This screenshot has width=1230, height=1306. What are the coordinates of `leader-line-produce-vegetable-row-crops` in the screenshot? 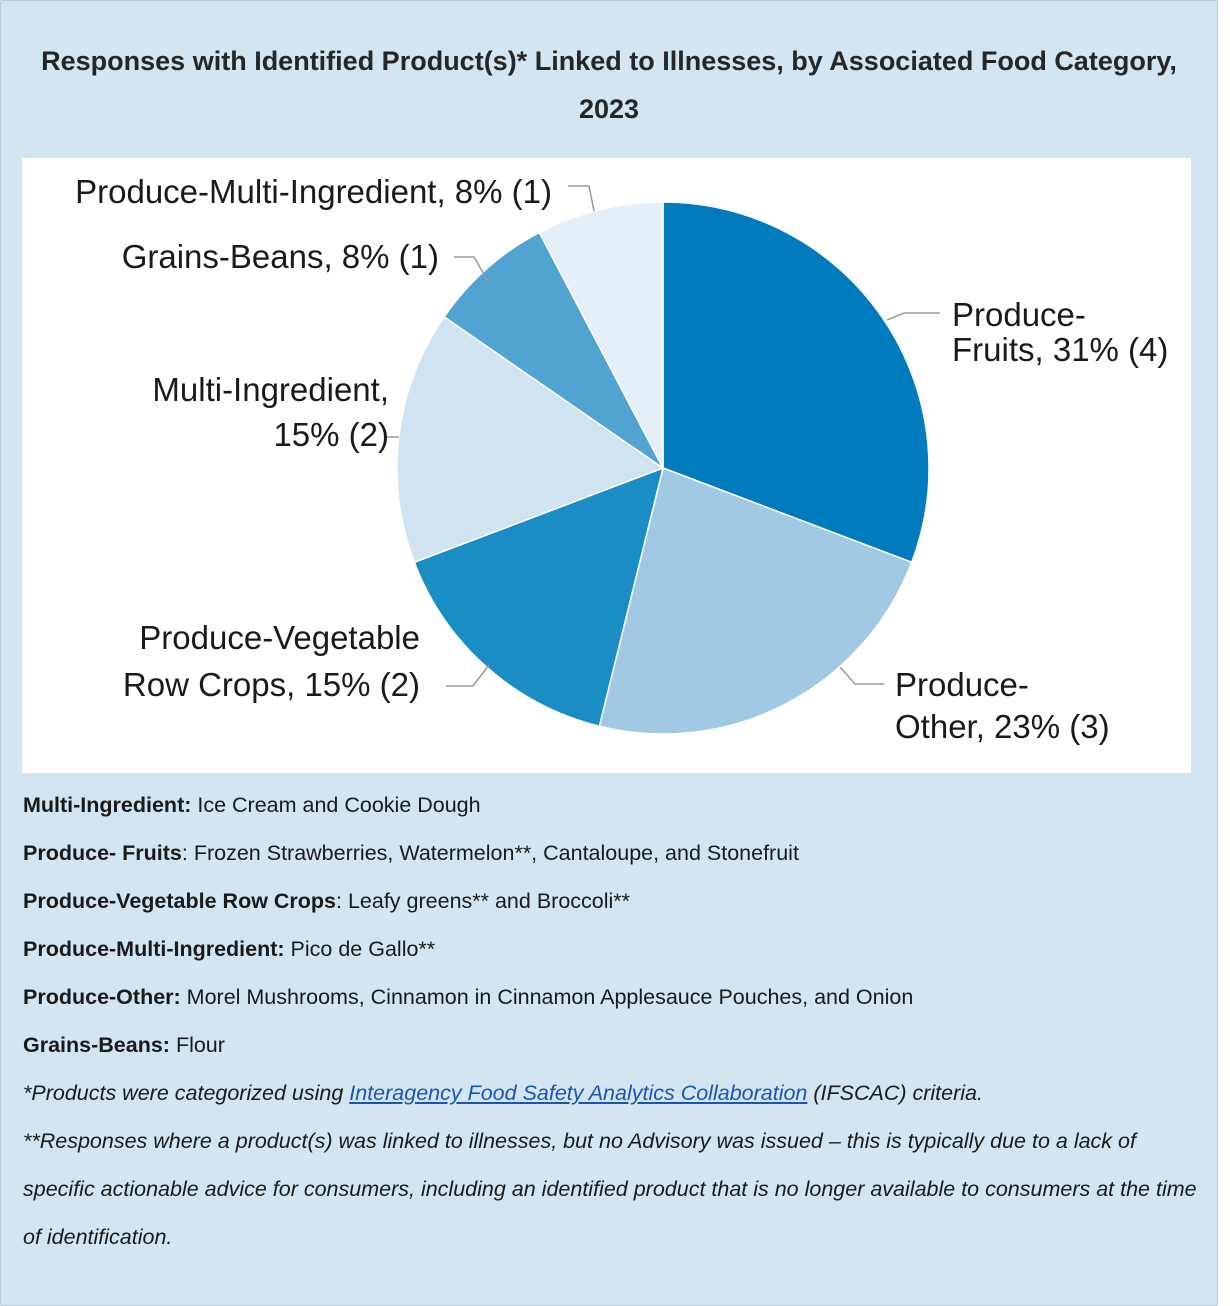 It's located at (468, 675).